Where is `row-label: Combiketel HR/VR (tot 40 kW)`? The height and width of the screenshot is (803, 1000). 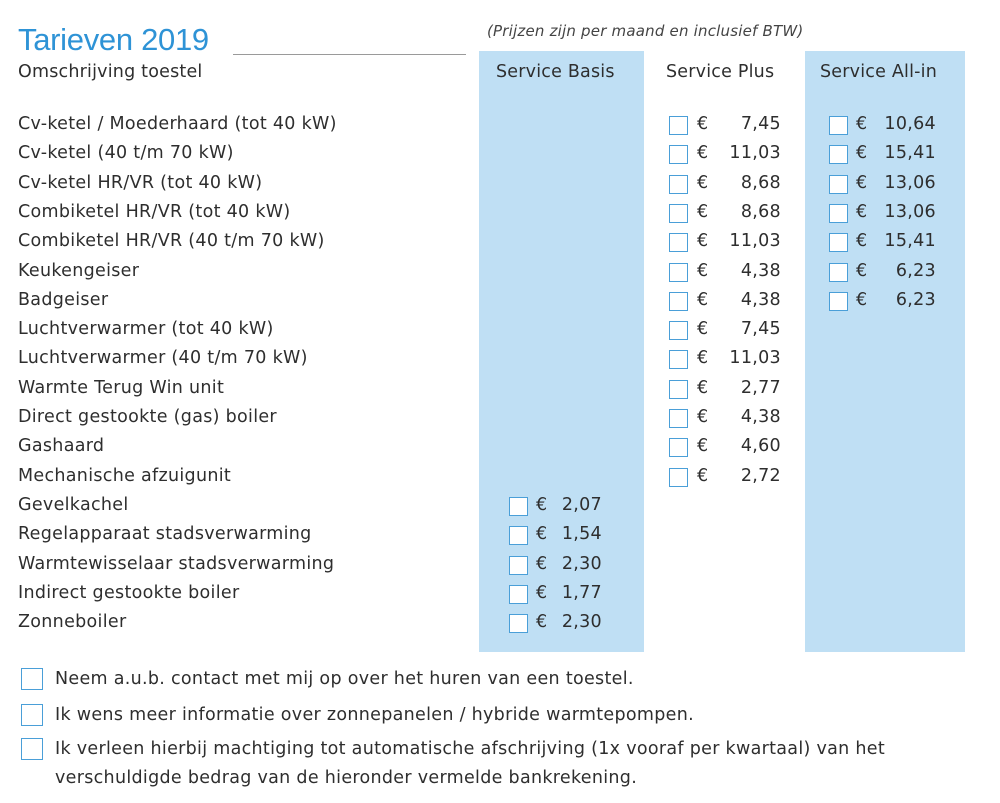 row-label: Combiketel HR/VR (tot 40 kW) is located at coordinates (154, 211).